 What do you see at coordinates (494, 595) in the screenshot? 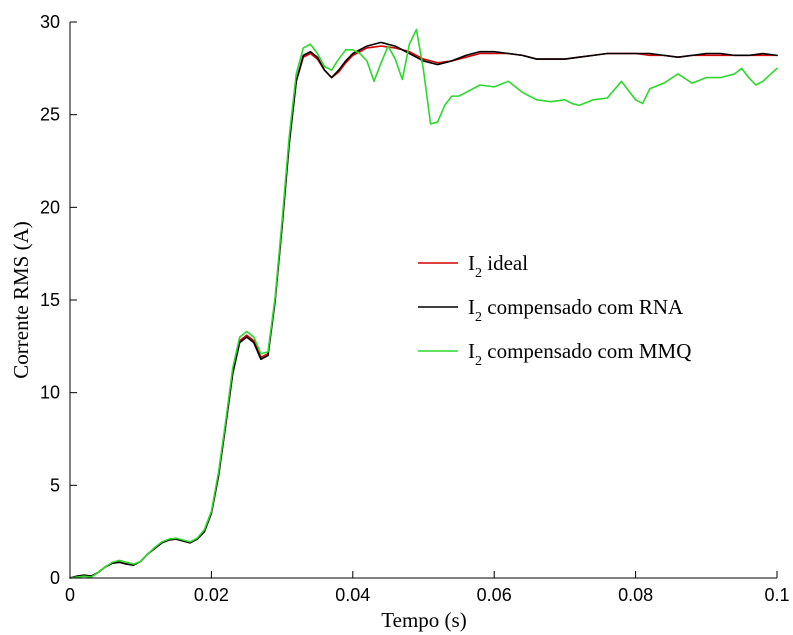
I see `x-tick-label: 0.06` at bounding box center [494, 595].